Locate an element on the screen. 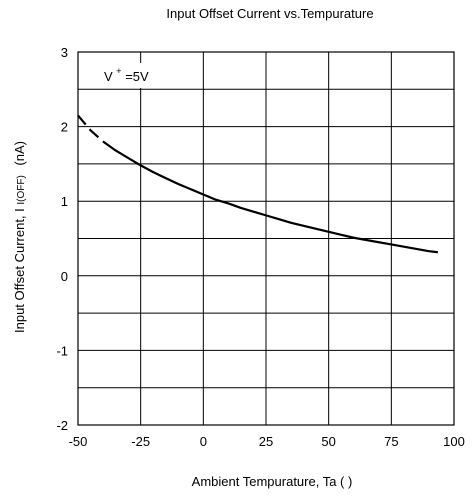  x-tick-label: 100 is located at coordinates (454, 441).